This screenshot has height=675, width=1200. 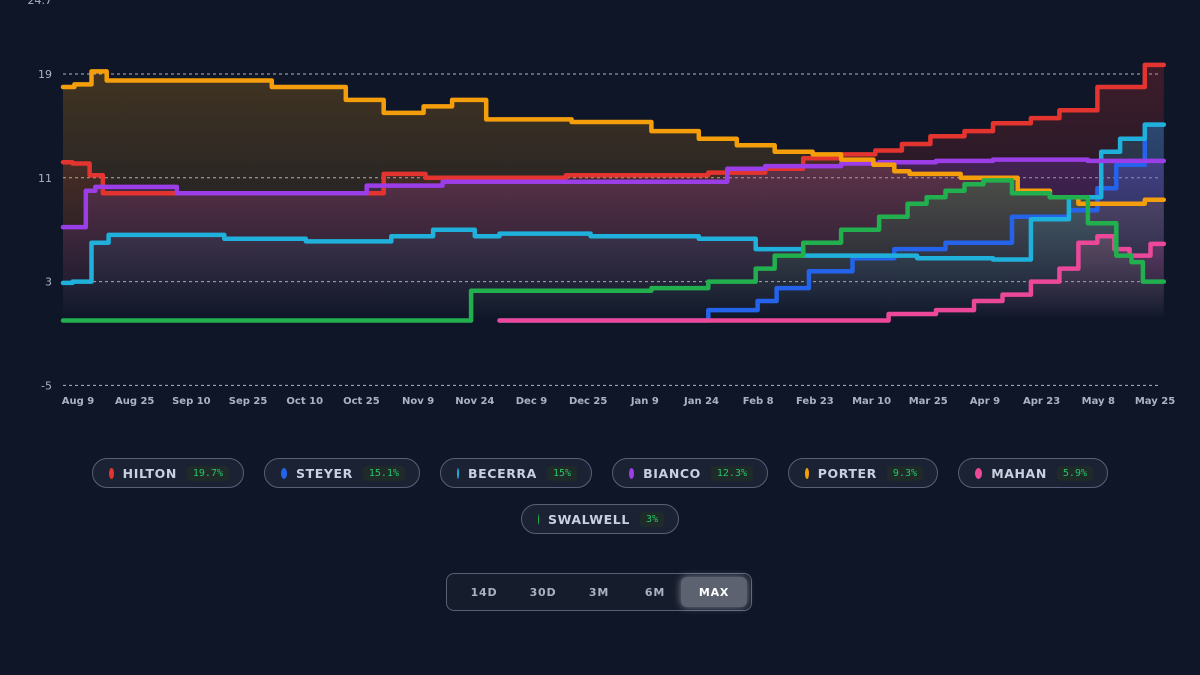 I want to click on x-tick-label: Jan 24, so click(x=701, y=401).